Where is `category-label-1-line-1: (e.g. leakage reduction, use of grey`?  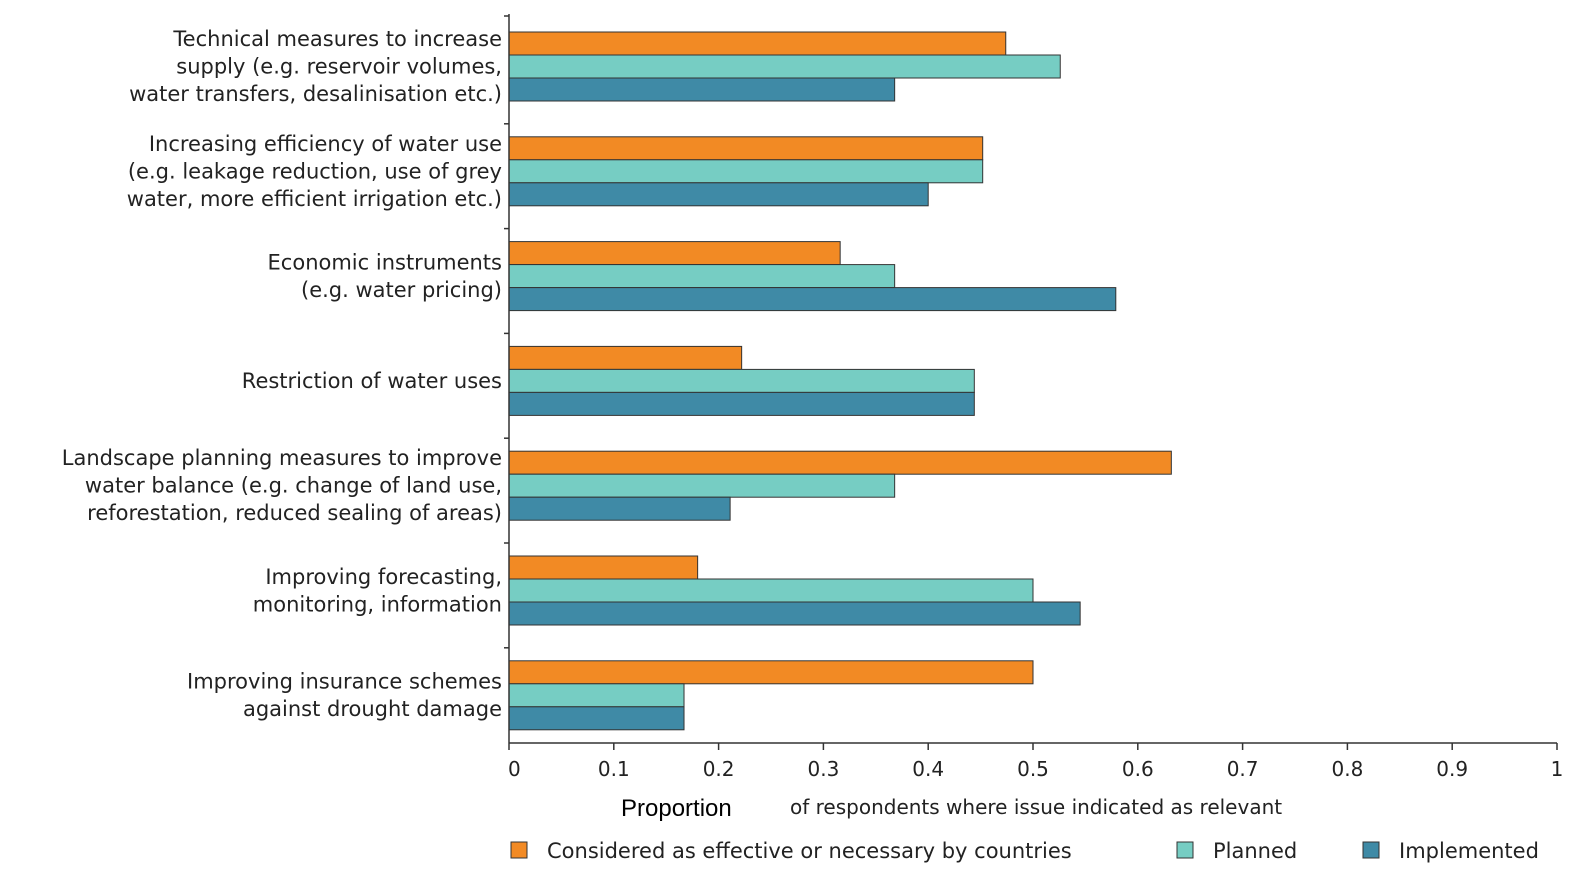
category-label-1-line-1: (e.g. leakage reduction, use of grey is located at coordinates (315, 171).